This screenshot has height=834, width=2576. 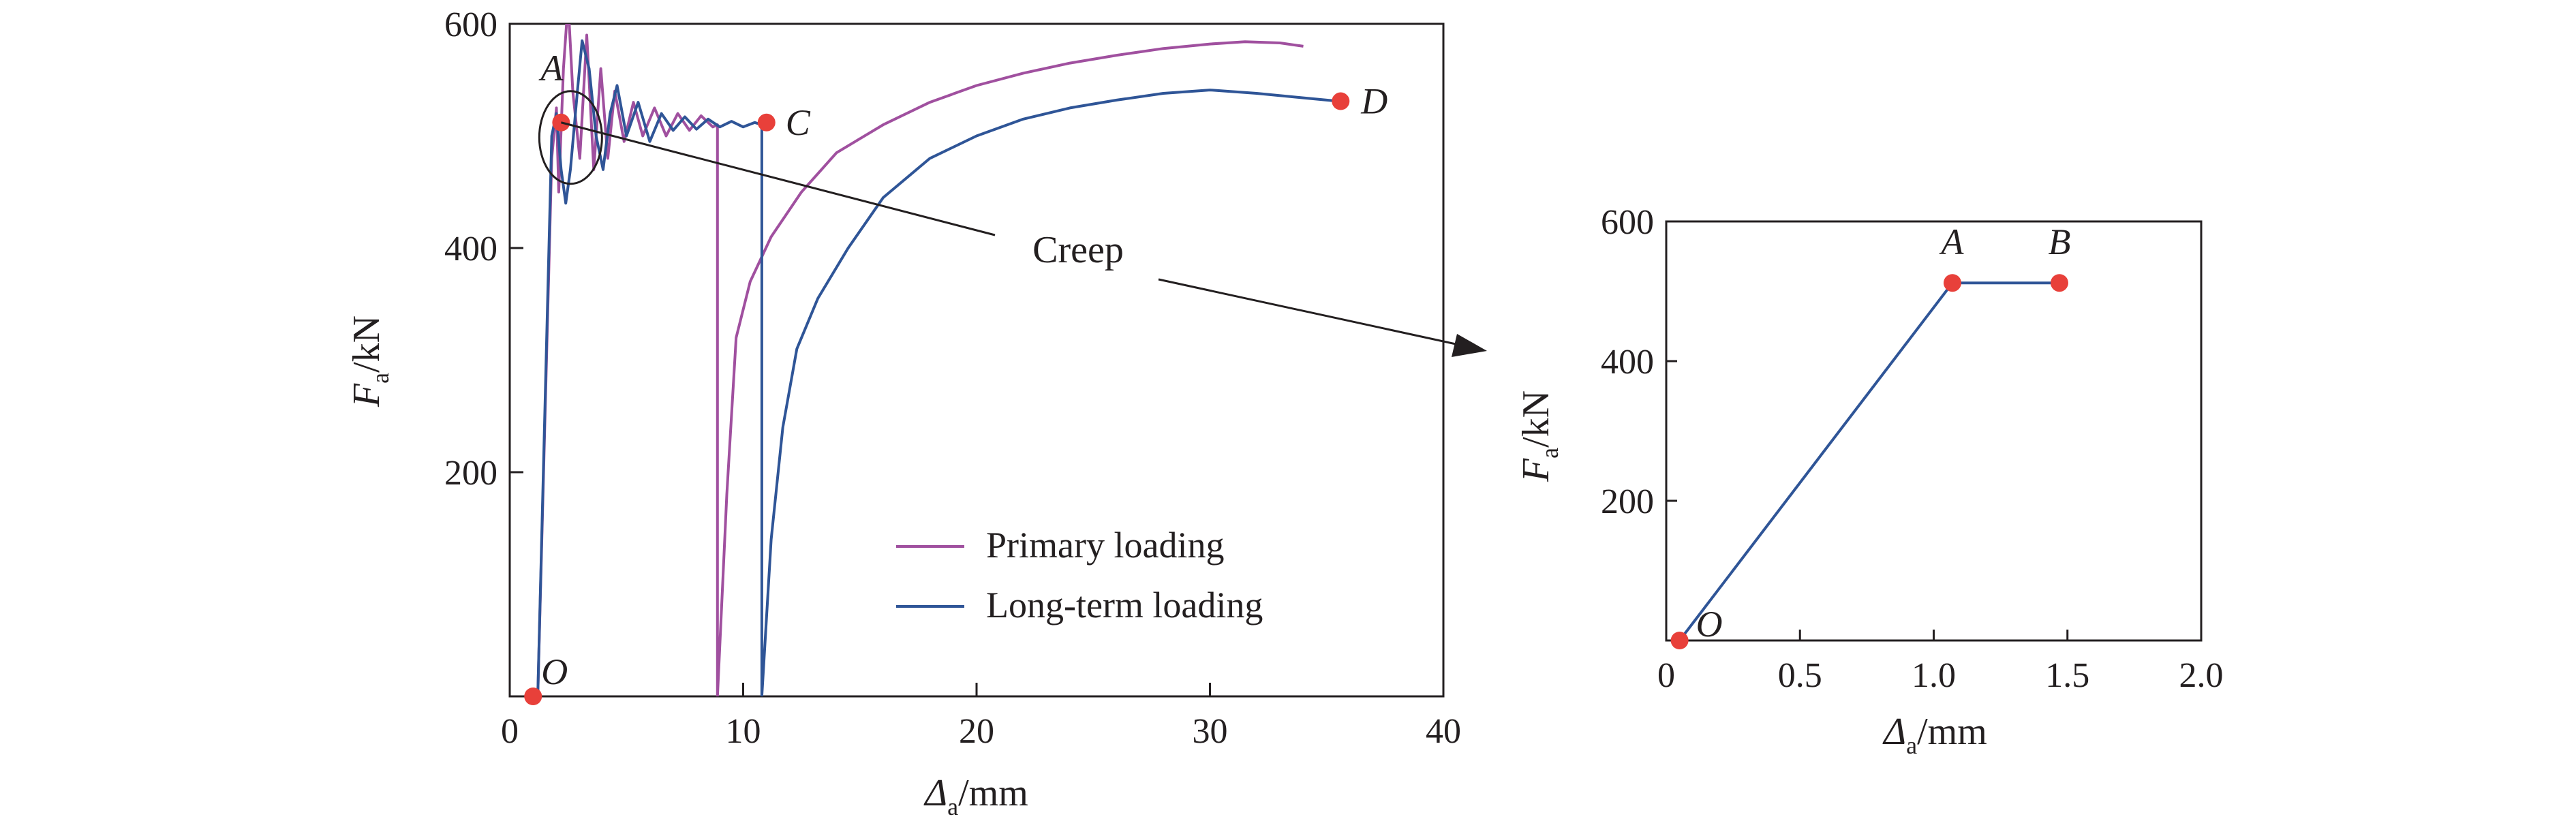 What do you see at coordinates (1210, 731) in the screenshot?
I see `x-tick-label: 30` at bounding box center [1210, 731].